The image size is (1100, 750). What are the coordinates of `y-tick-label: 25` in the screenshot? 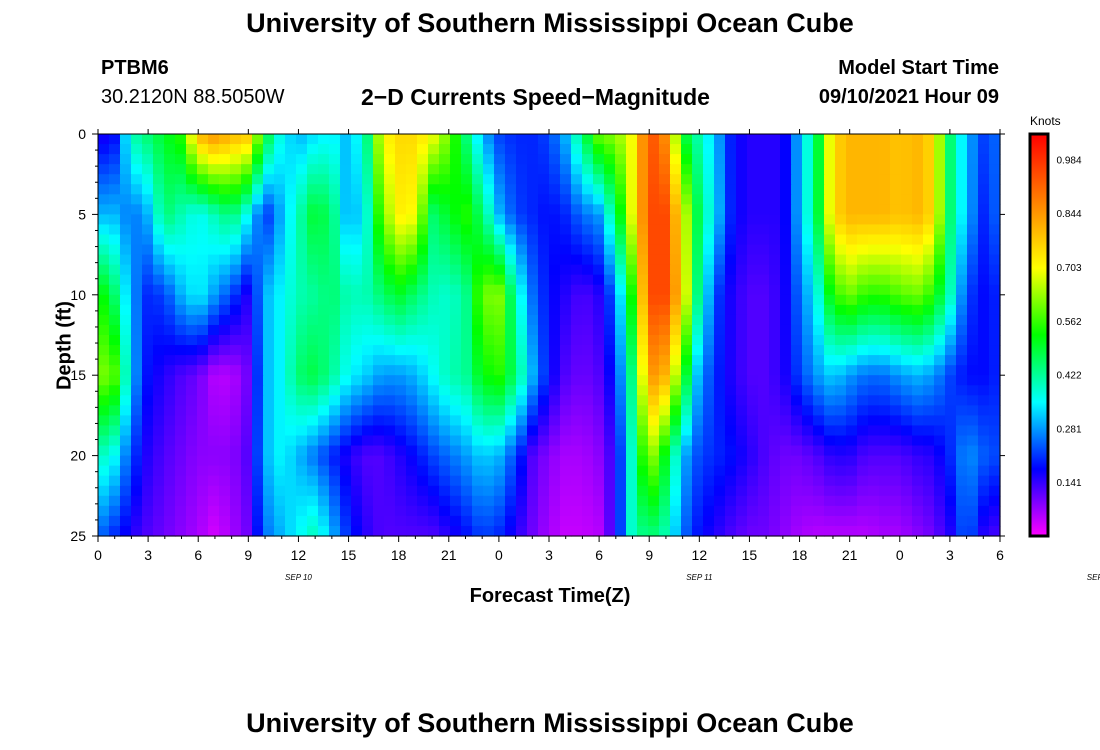 It's located at (78, 536).